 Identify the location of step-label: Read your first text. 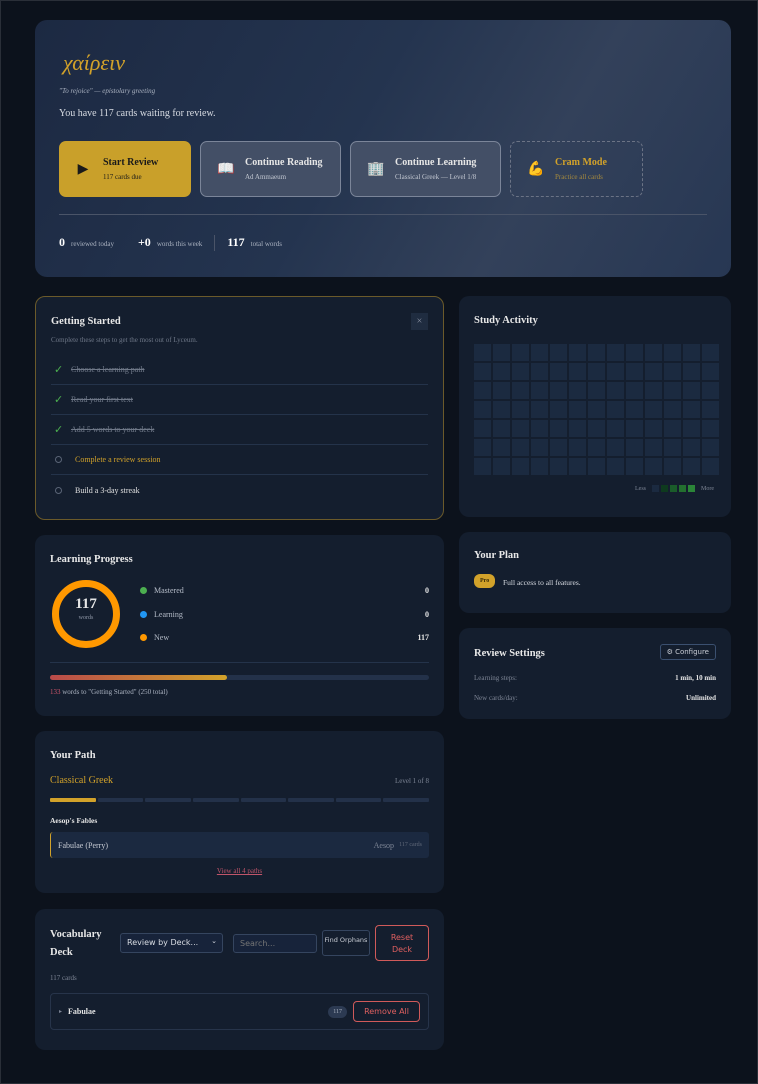
(102, 399).